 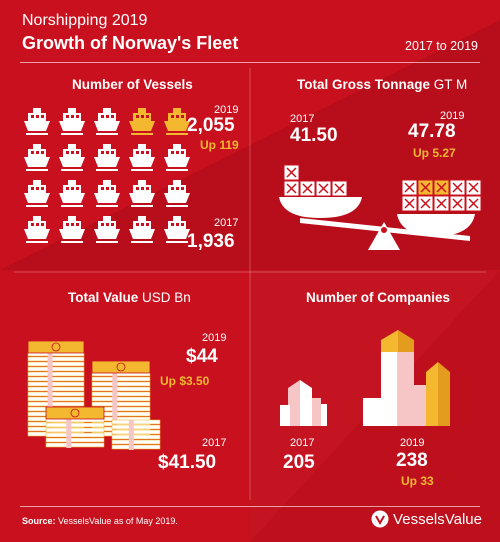 I want to click on event-name: Norshipping 2019, so click(x=85, y=20).